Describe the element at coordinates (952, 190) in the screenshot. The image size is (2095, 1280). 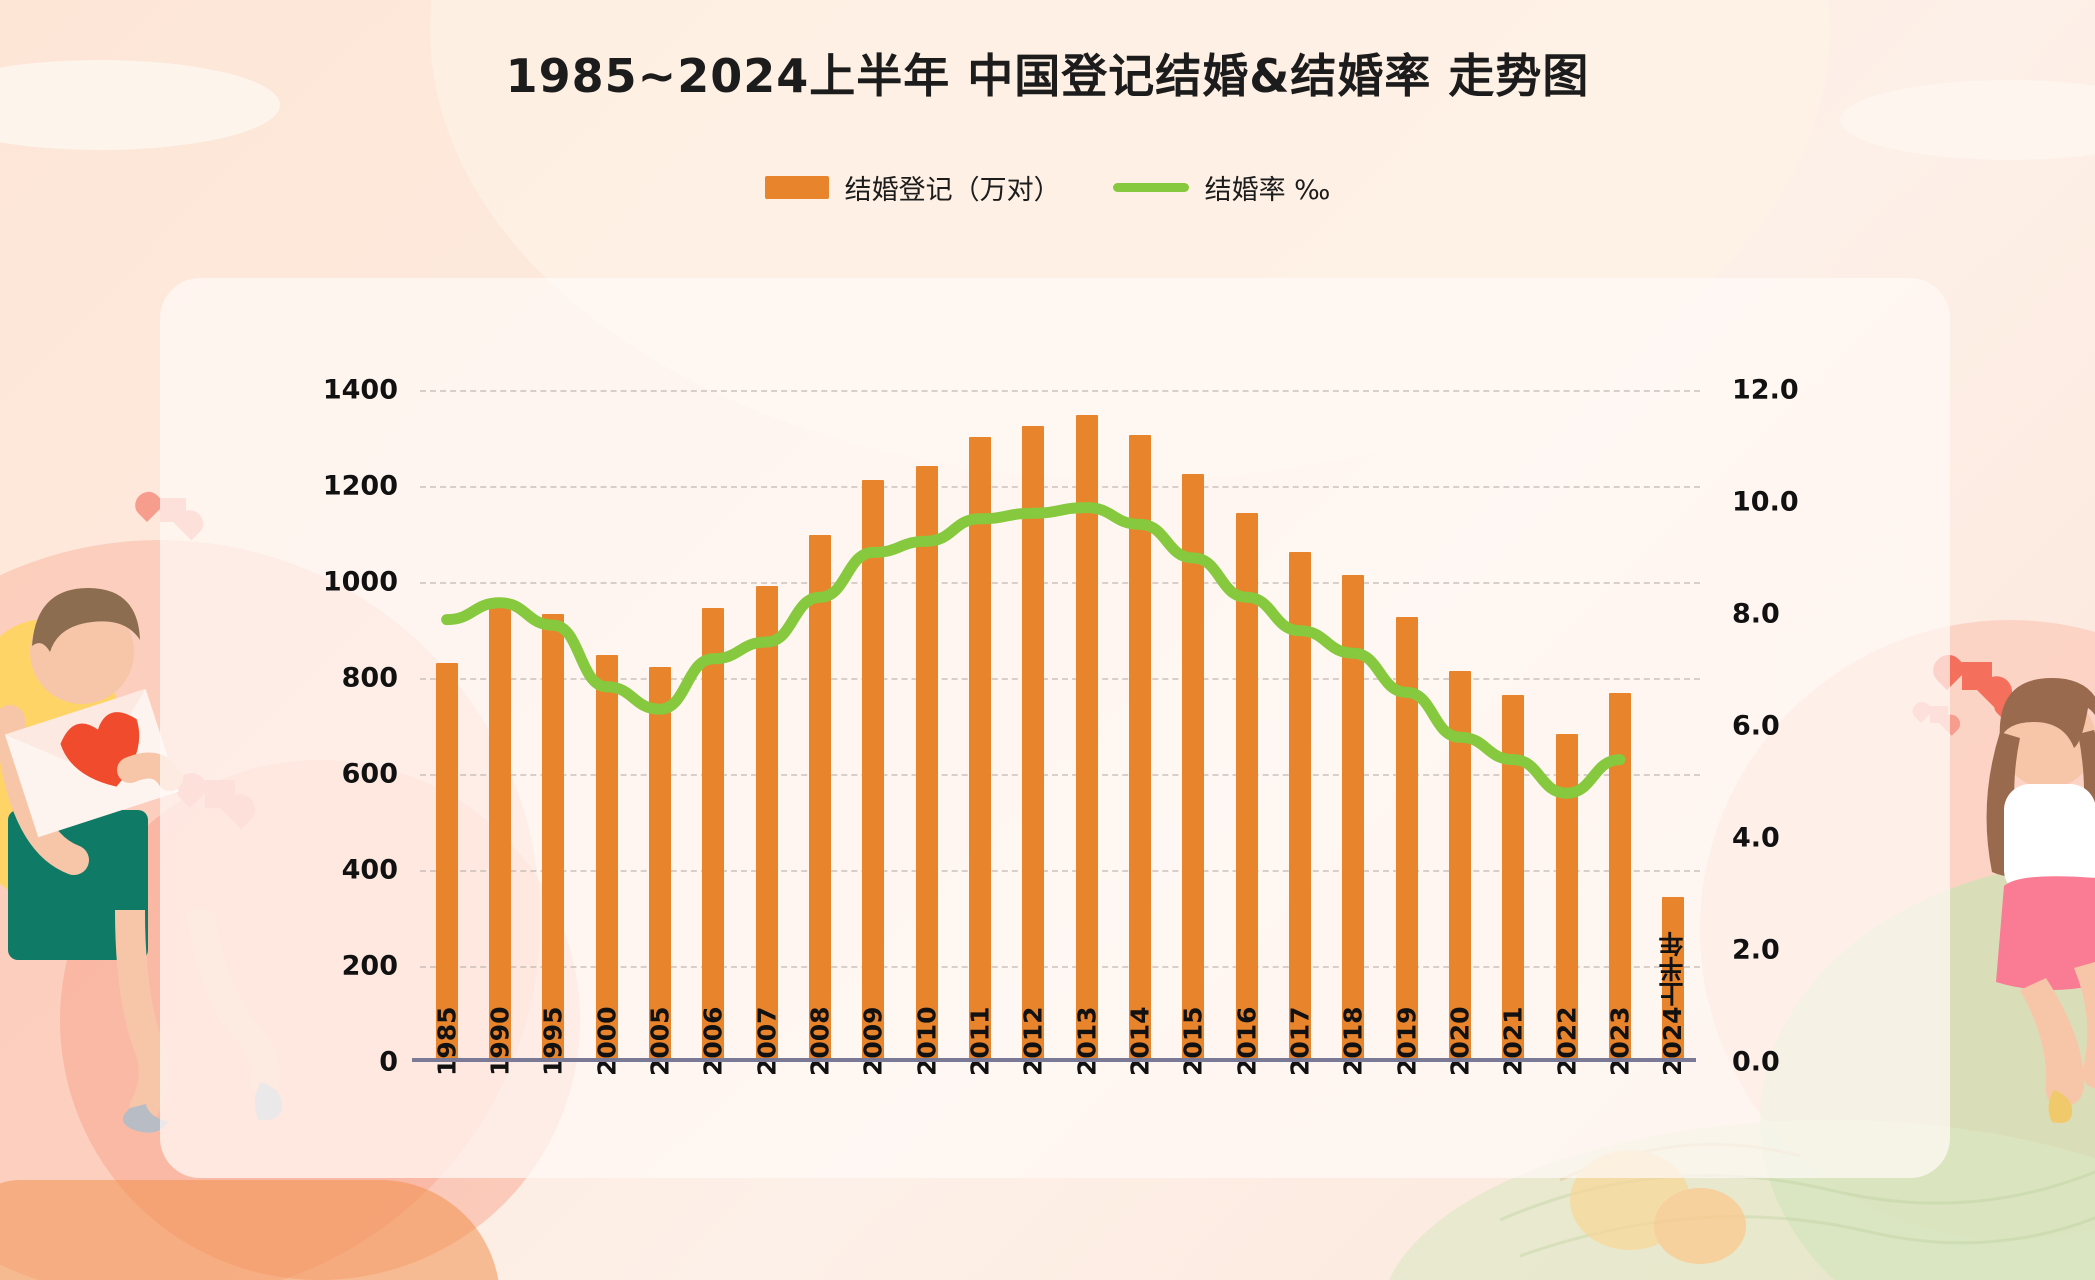
I see `legend-label-bars: 结婚登记（万对）` at that location.